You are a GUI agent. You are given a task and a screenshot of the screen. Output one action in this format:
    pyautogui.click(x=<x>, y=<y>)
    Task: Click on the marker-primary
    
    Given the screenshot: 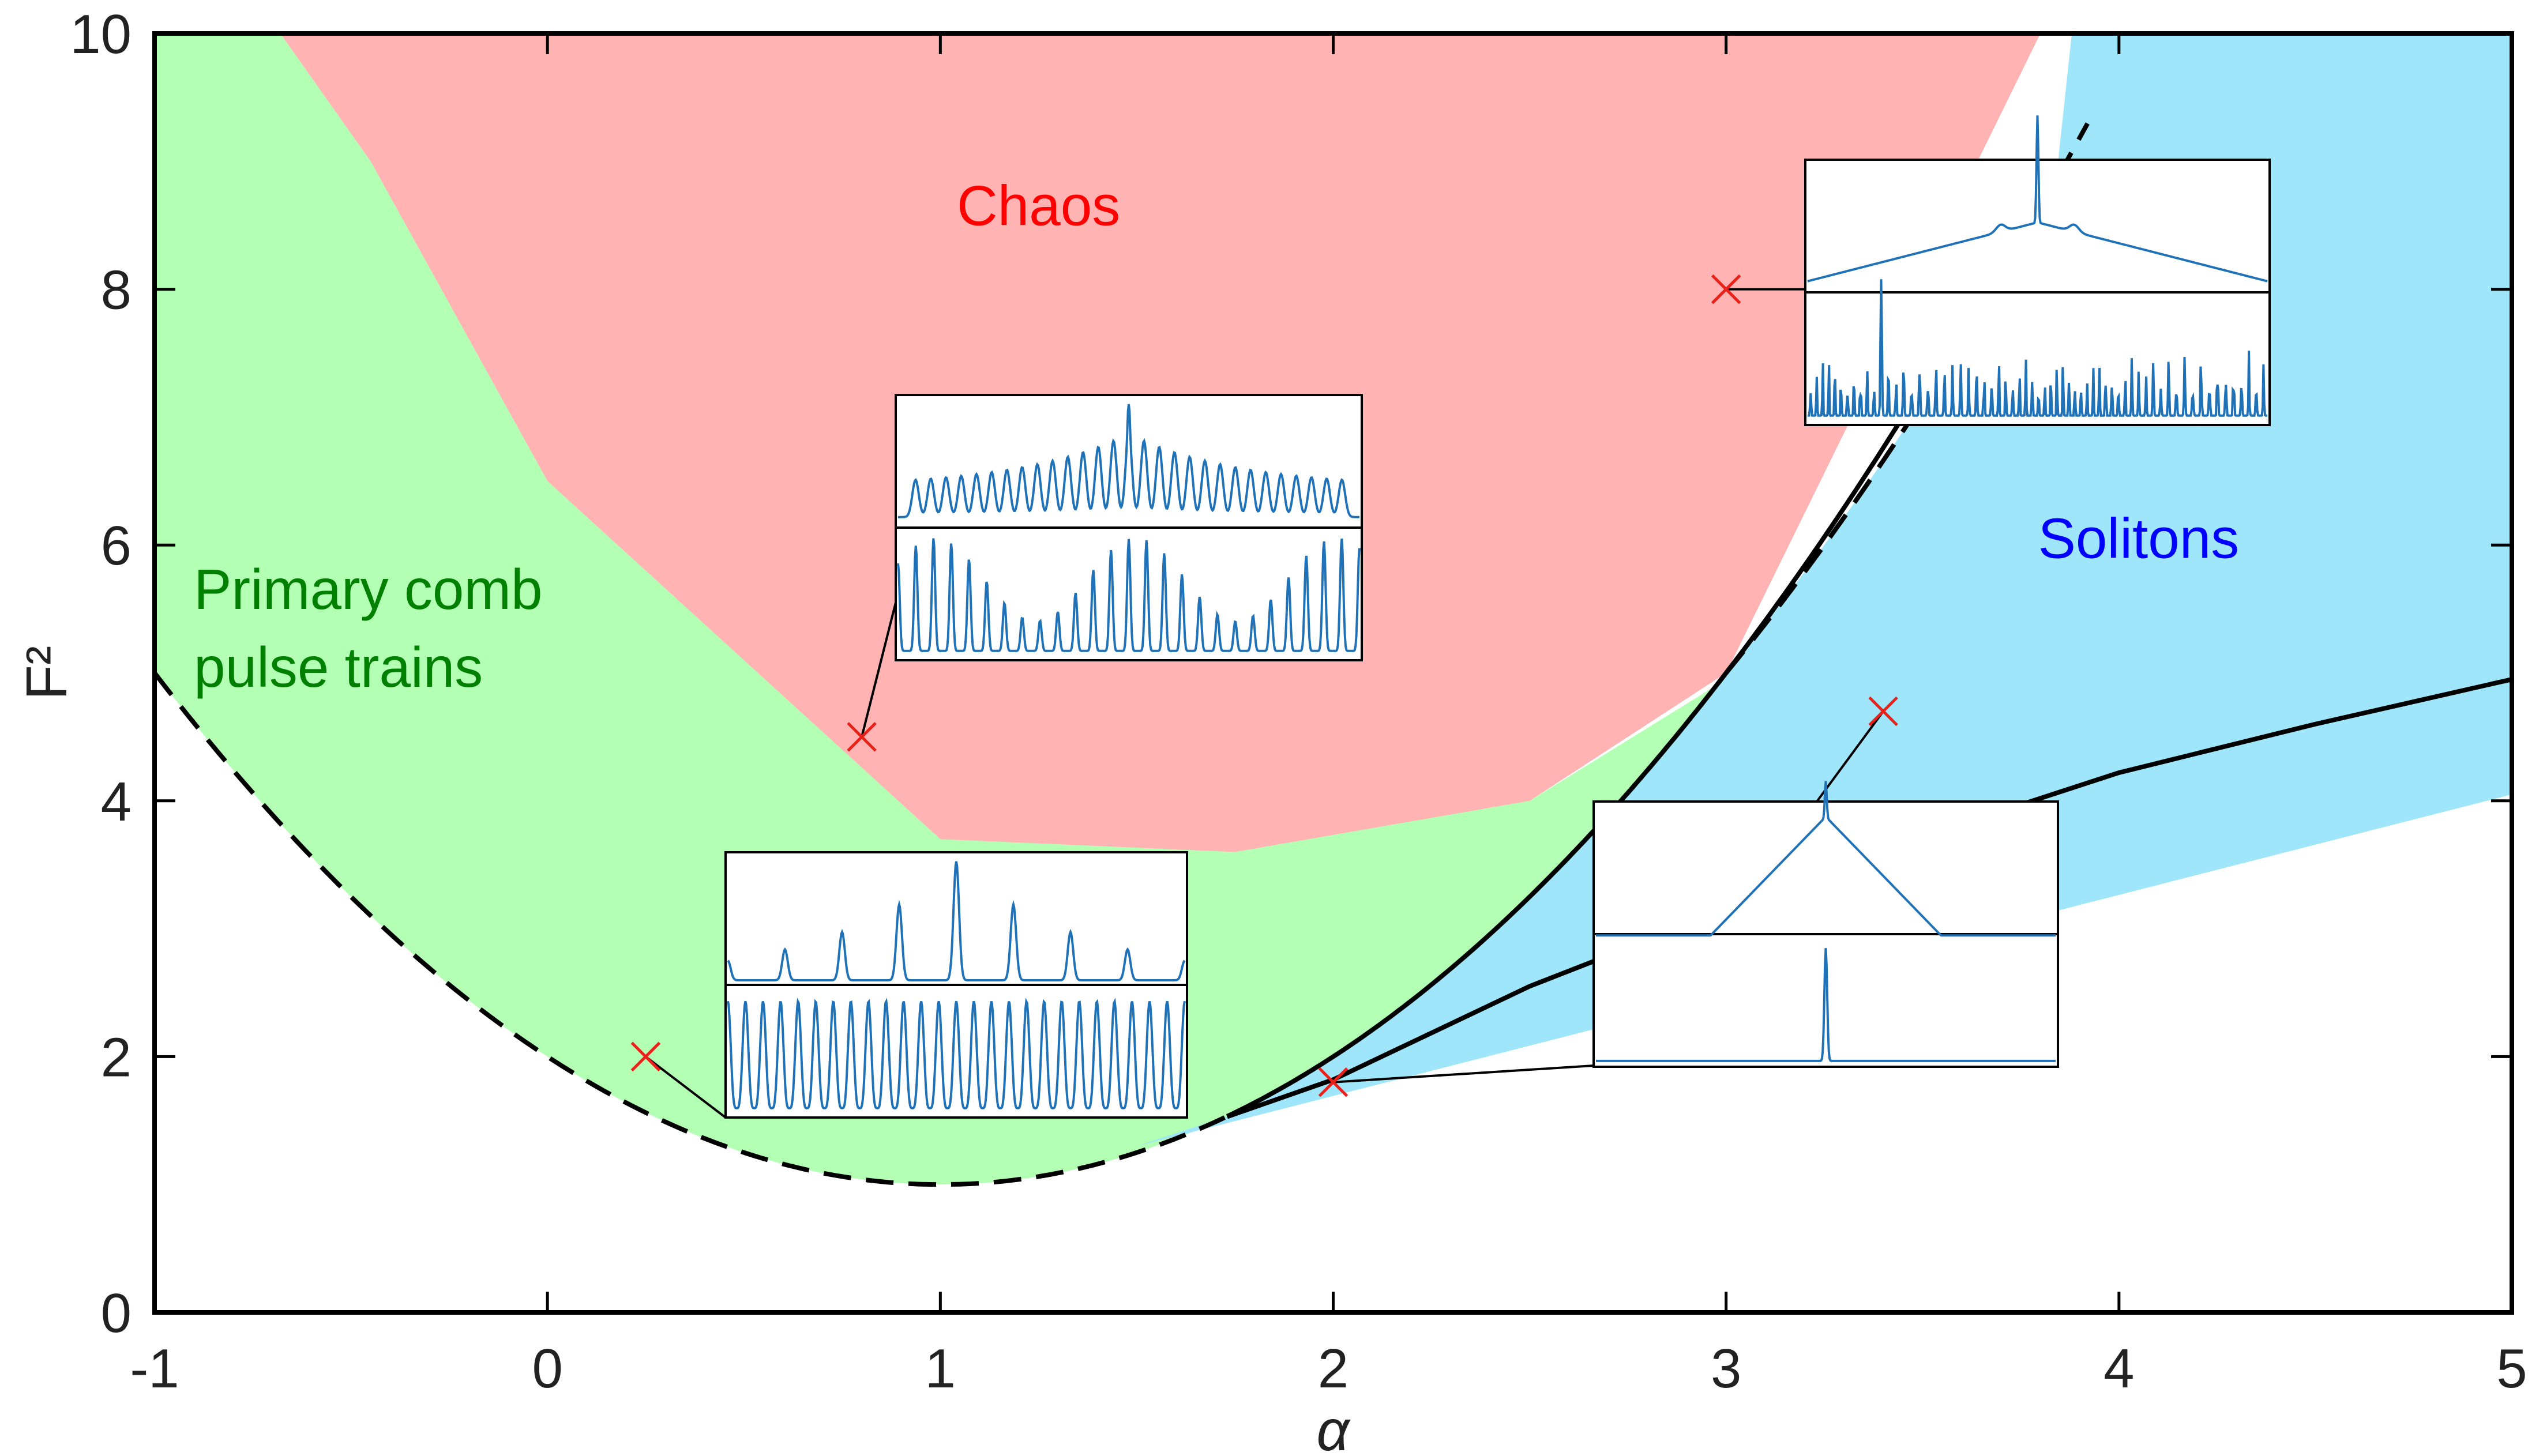 What is the action you would take?
    pyautogui.click(x=645, y=1056)
    